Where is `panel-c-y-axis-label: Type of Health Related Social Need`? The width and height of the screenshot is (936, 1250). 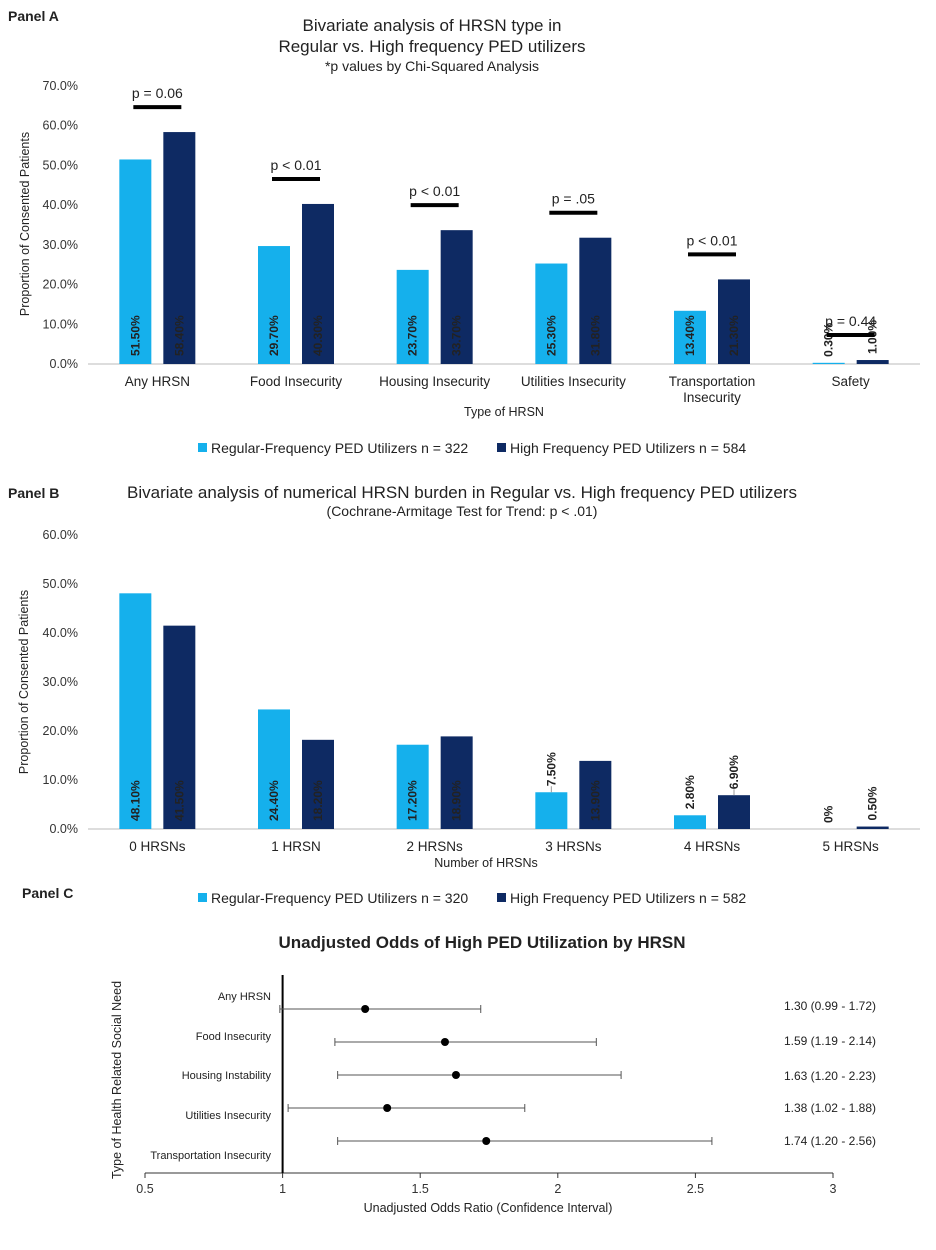 panel-c-y-axis-label: Type of Health Related Social Need is located at coordinates (117, 1080).